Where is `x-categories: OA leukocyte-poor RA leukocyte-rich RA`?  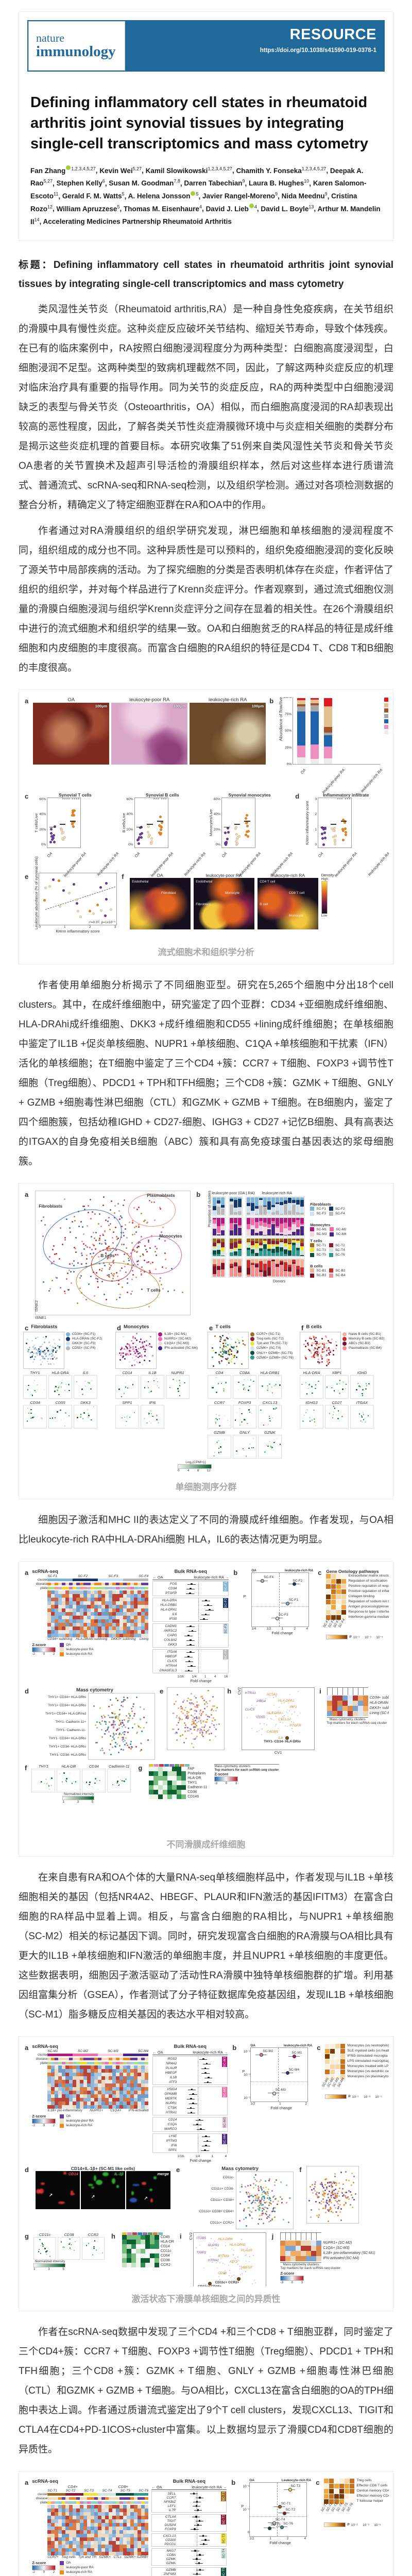 x-categories: OA leukocyte-poor RA leukocyte-rich RA is located at coordinates (352, 863).